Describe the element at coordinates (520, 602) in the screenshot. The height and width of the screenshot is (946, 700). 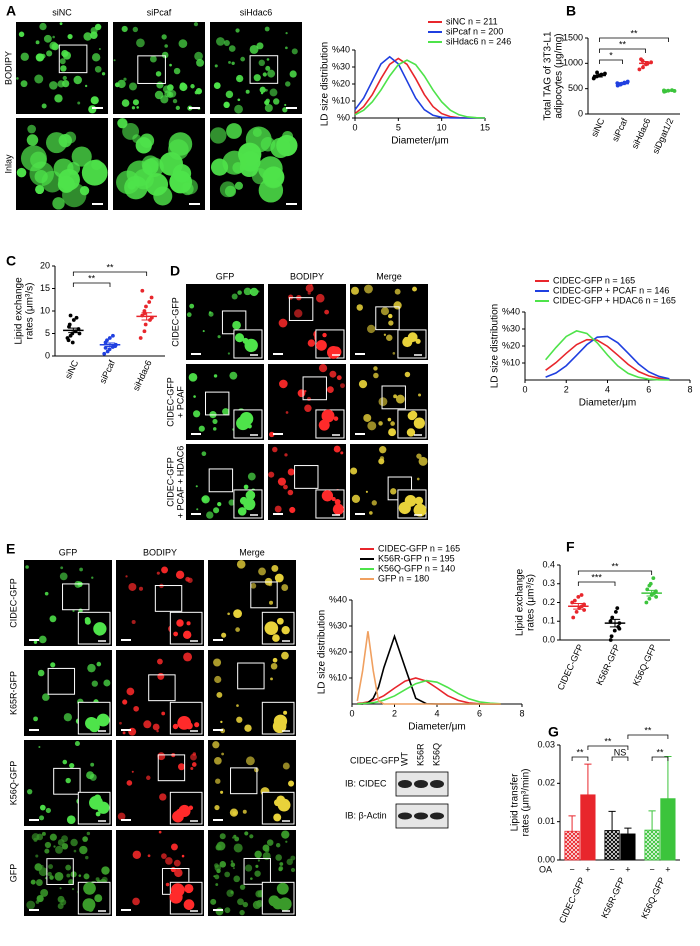
I see `y-axis-label: Lipid exchange` at that location.